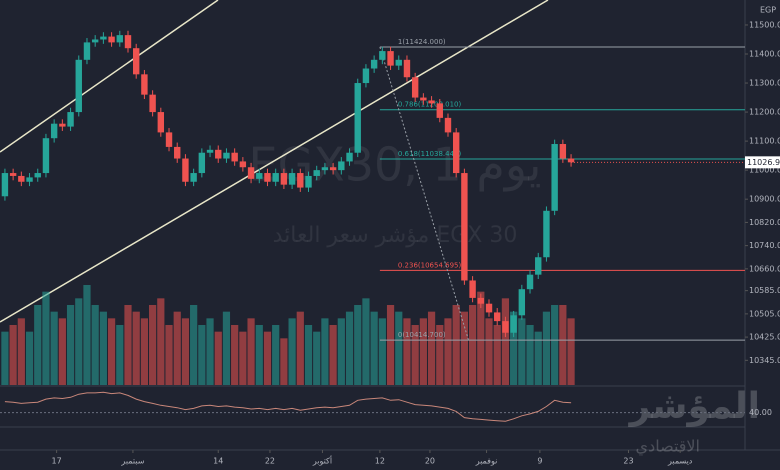 This screenshot has height=470, width=780. What do you see at coordinates (57, 461) in the screenshot?
I see `x-tick-label: 17` at bounding box center [57, 461].